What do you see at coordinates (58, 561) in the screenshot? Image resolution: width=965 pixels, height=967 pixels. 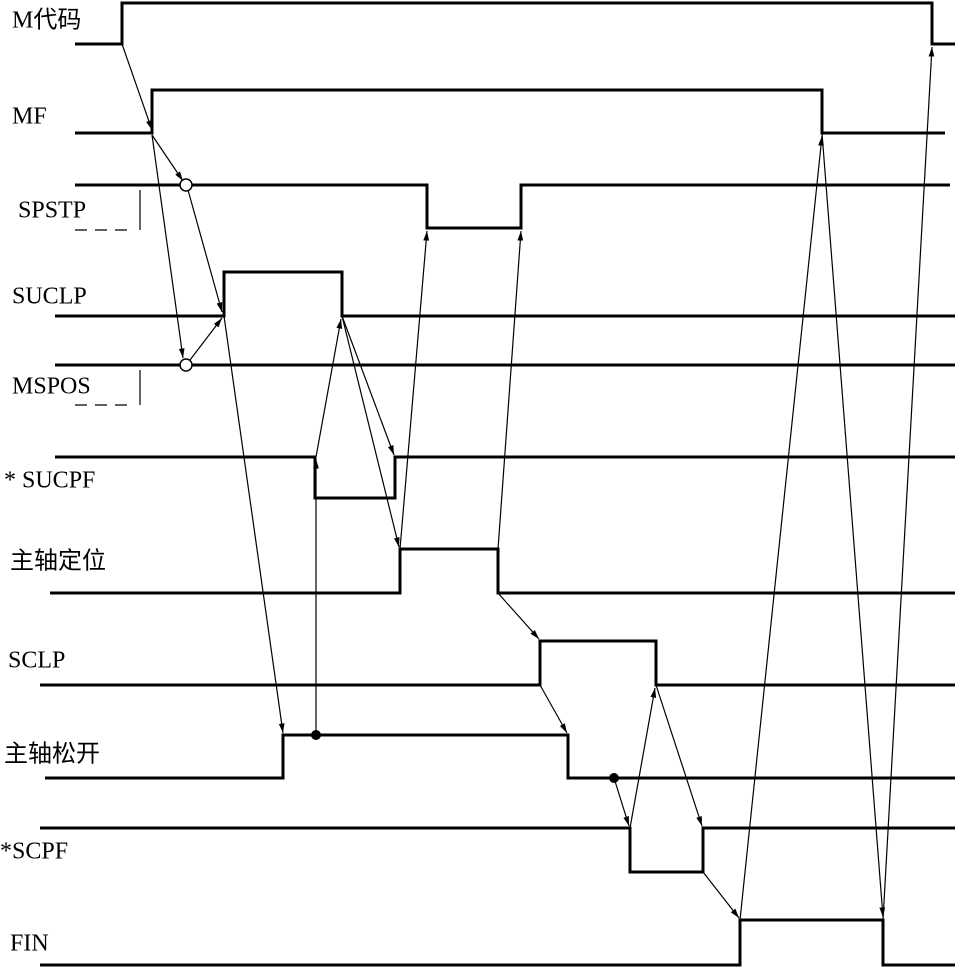 I see `signal-label: 主轴定位` at bounding box center [58, 561].